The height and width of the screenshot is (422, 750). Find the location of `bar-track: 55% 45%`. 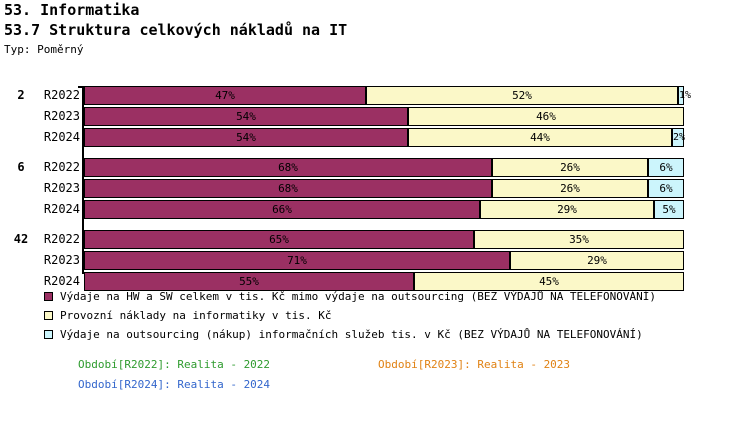

bar-track: 55% 45% is located at coordinates (384, 281).